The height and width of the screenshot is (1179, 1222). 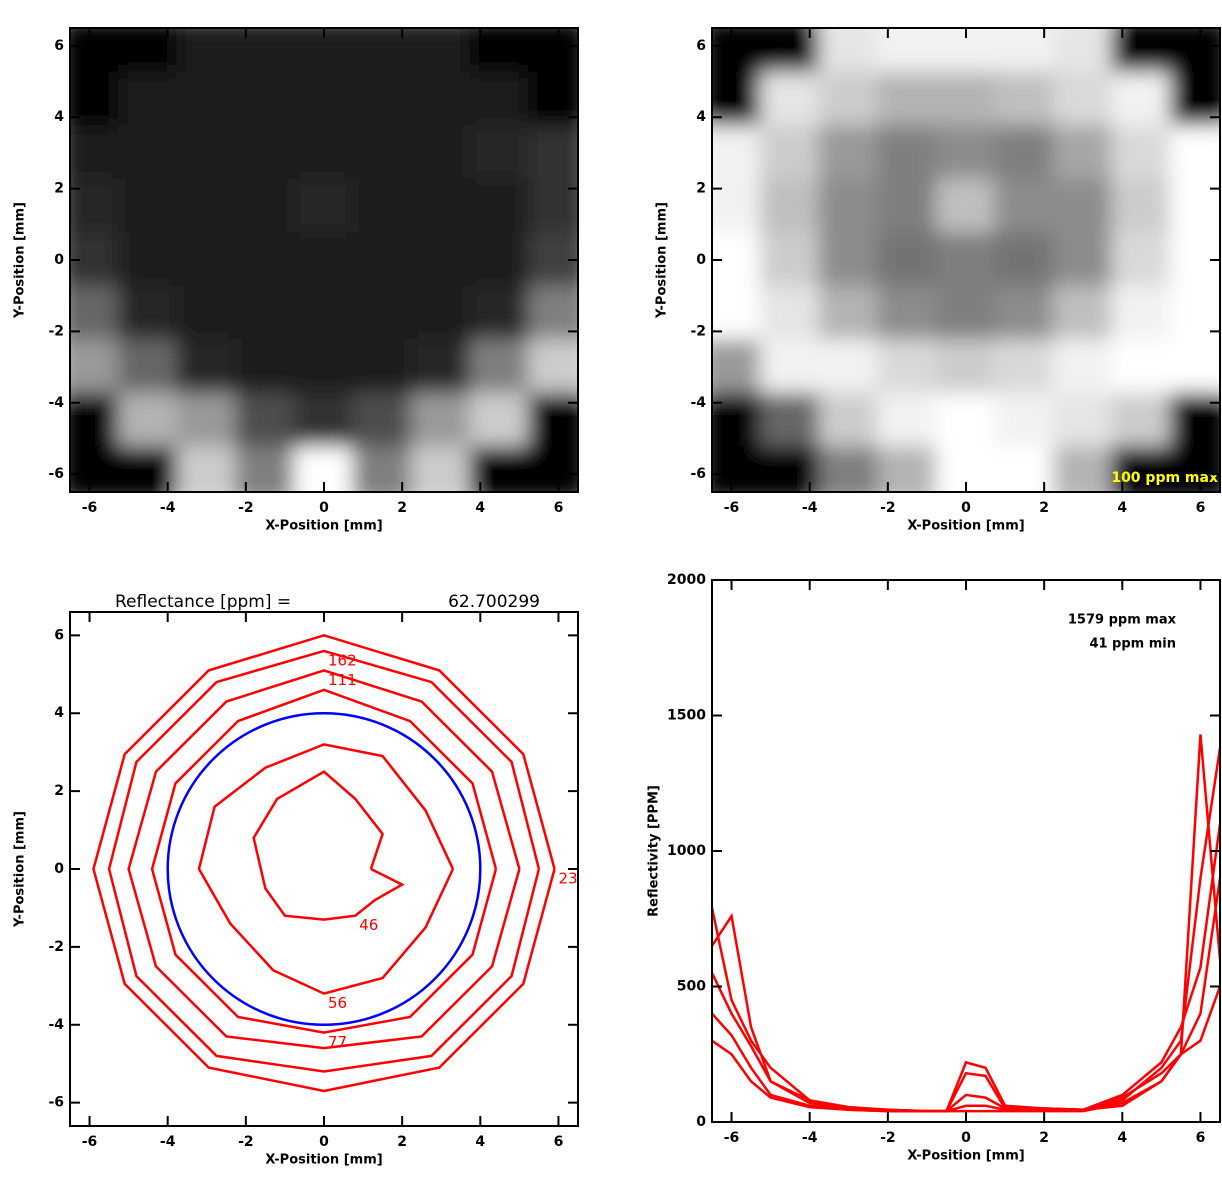 What do you see at coordinates (698, 331) in the screenshot?
I see `y-tick-label: -2` at bounding box center [698, 331].